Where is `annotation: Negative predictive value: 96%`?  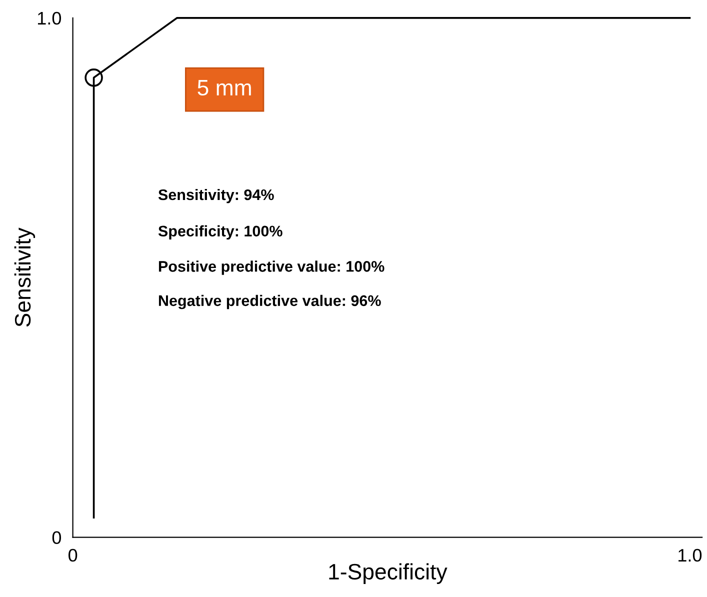 annotation: Negative predictive value: 96% is located at coordinates (269, 302).